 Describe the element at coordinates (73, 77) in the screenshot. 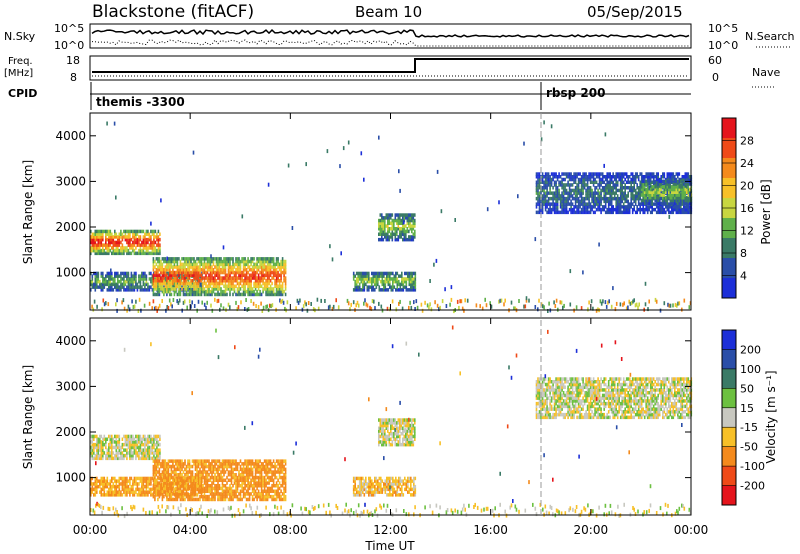

I see `freq-bottom-tick: 8` at that location.